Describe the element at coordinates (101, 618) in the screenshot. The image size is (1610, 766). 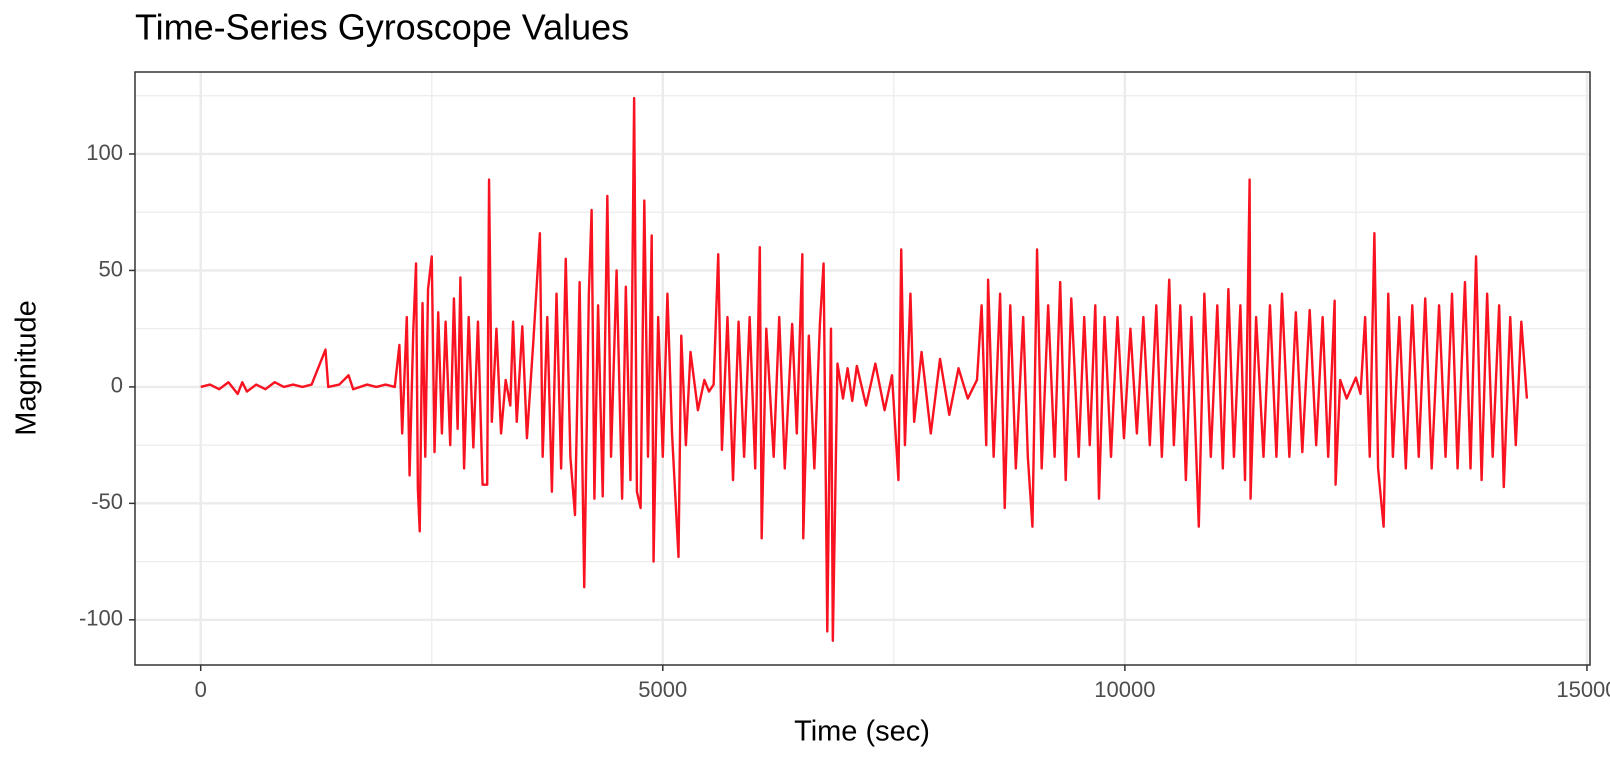
I see `y-tick-label: -100` at that location.